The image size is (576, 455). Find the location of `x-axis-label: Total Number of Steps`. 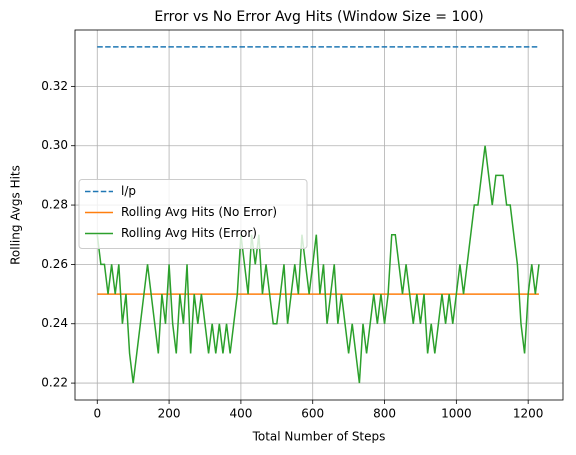

x-axis-label: Total Number of Steps is located at coordinates (319, 437).